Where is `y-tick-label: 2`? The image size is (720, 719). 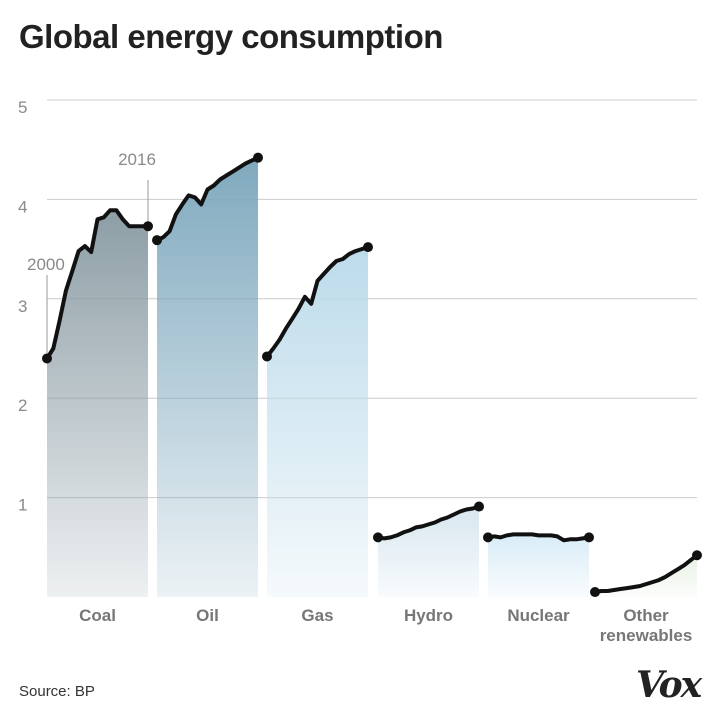 y-tick-label: 2 is located at coordinates (22, 405).